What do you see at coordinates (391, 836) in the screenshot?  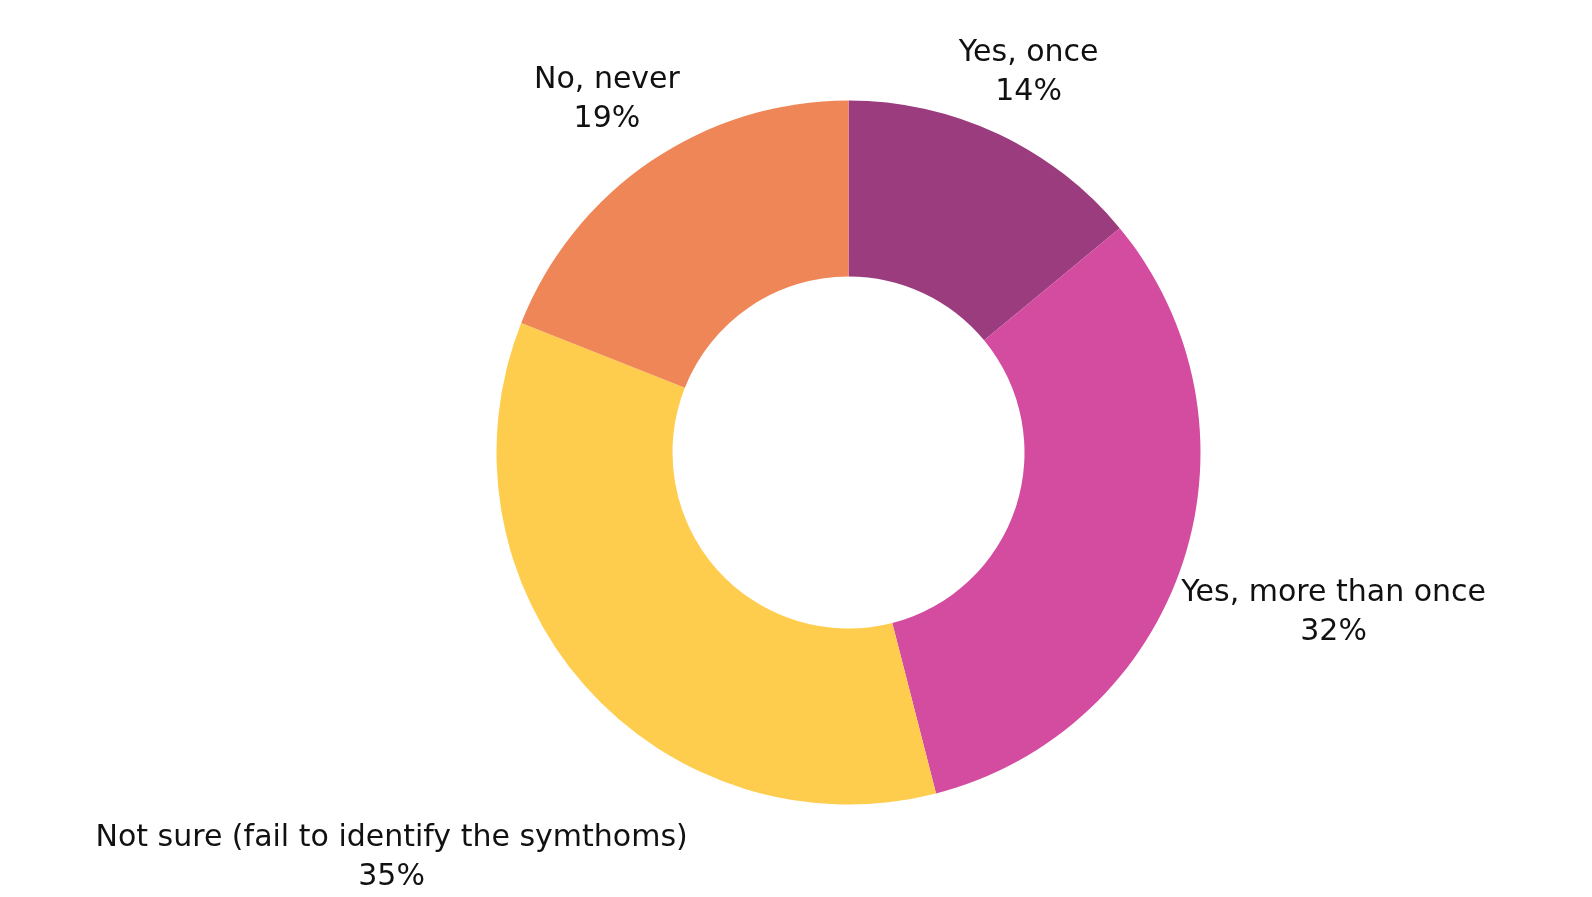 I see `slice-label: Not sure (fail to identify the symthoms)` at bounding box center [391, 836].